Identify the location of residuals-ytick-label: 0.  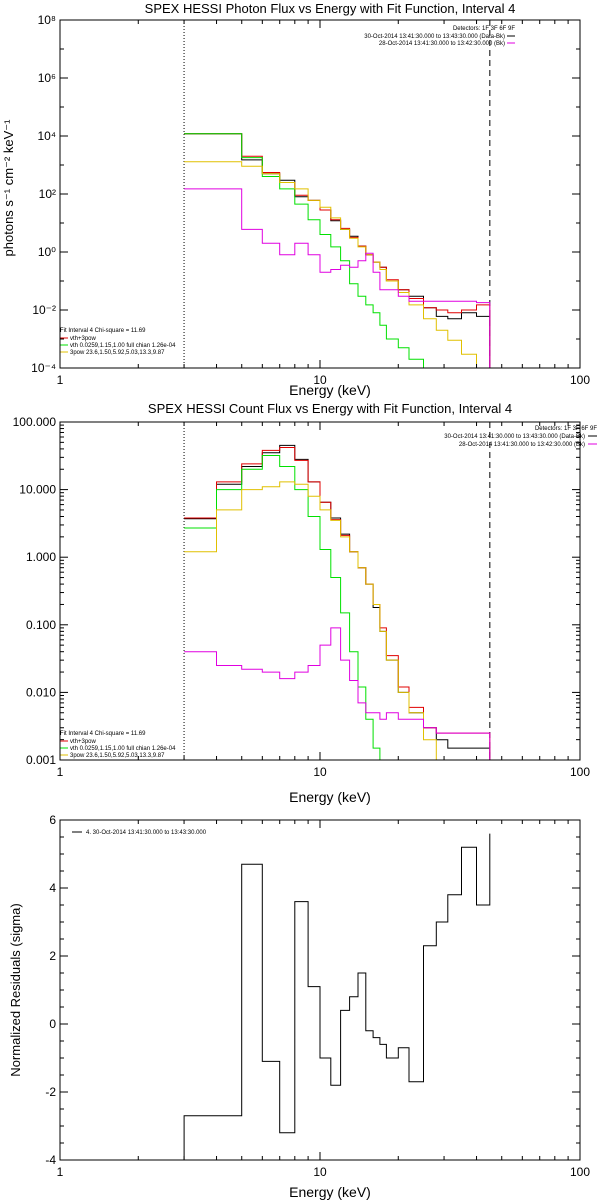
(52, 1024).